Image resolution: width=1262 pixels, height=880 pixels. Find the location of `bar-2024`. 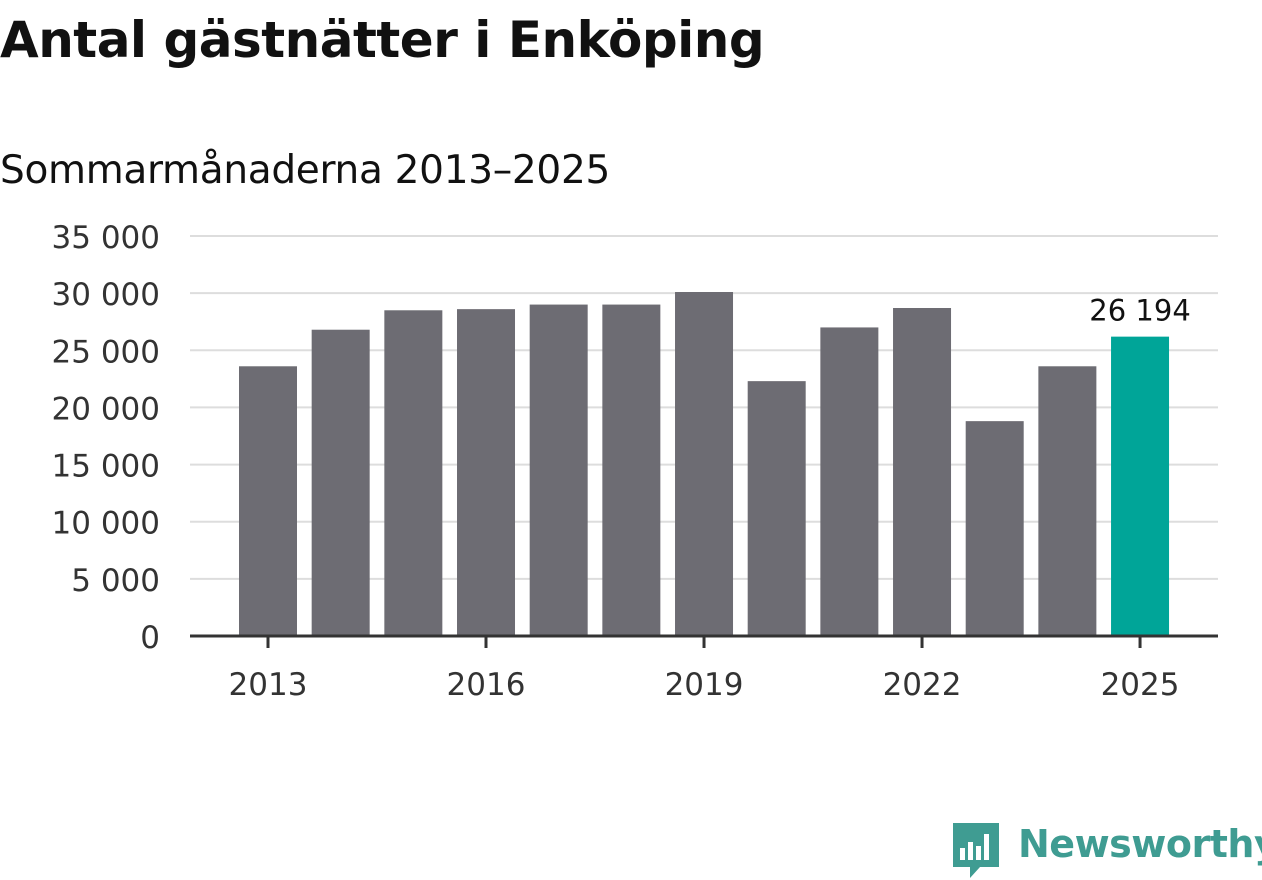

bar-2024 is located at coordinates (1067, 501).